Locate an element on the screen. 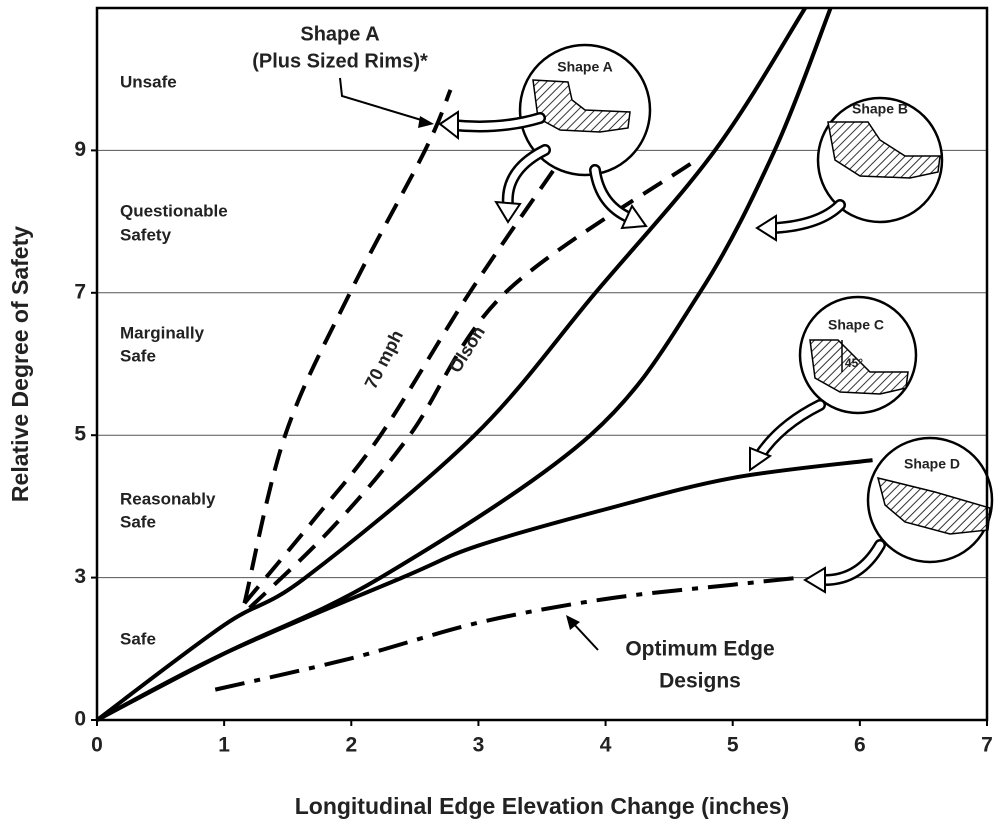 The image size is (1000, 834). zone-label: Unsafe is located at coordinates (148, 81).